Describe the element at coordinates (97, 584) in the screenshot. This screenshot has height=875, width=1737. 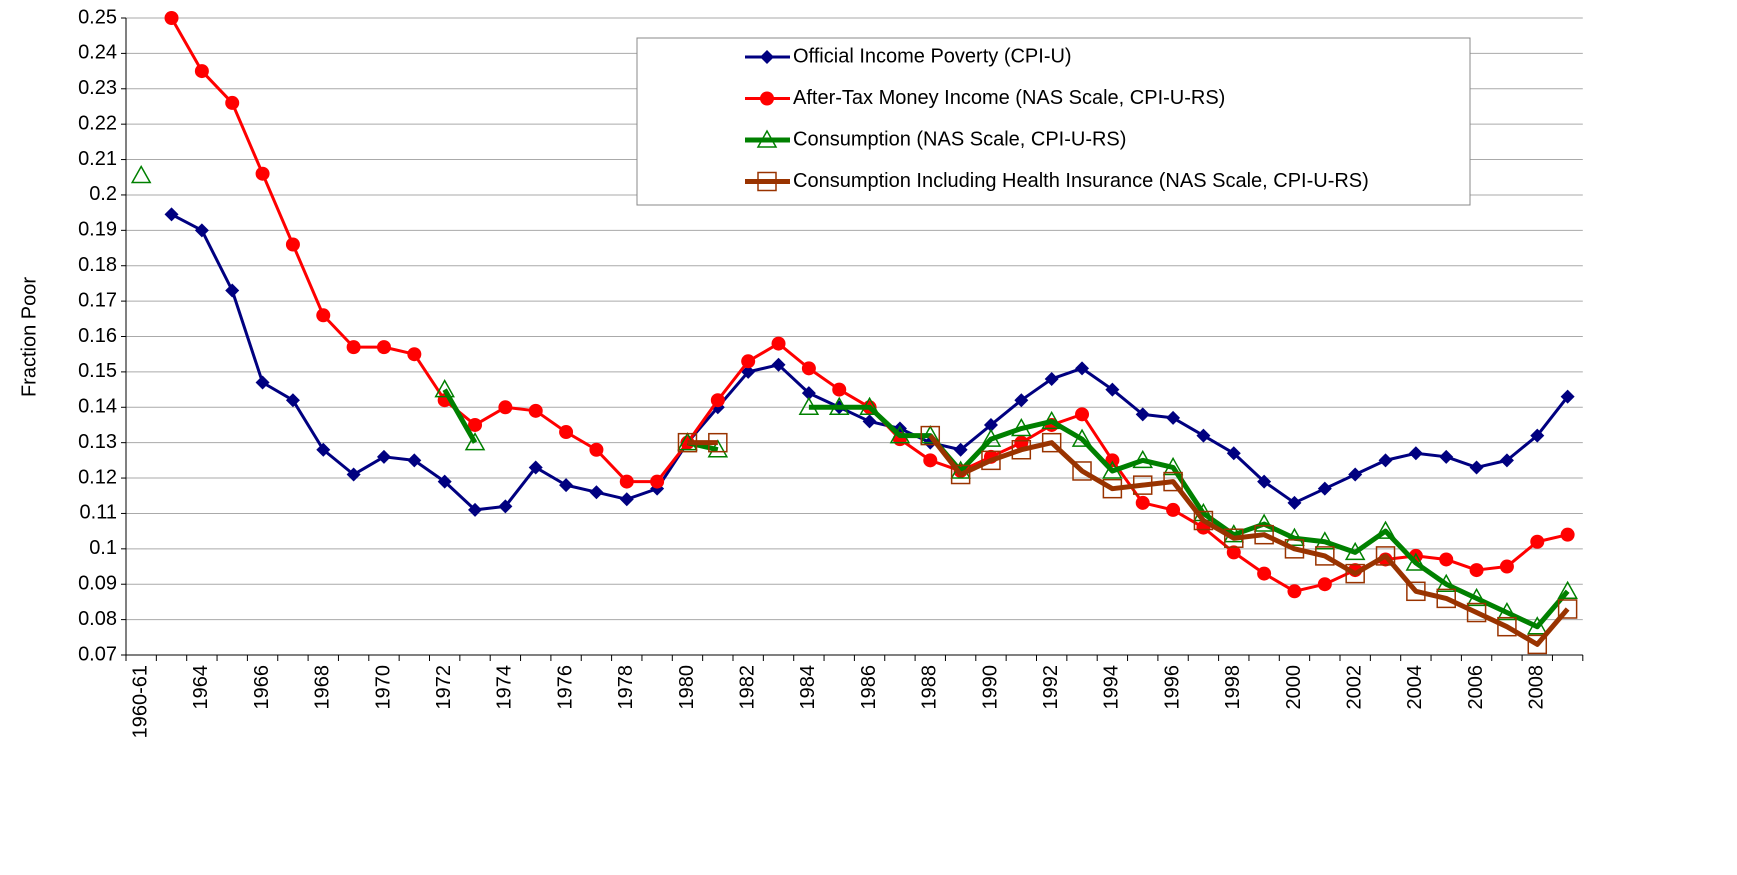
I see `y-tick-label: 0.09` at that location.